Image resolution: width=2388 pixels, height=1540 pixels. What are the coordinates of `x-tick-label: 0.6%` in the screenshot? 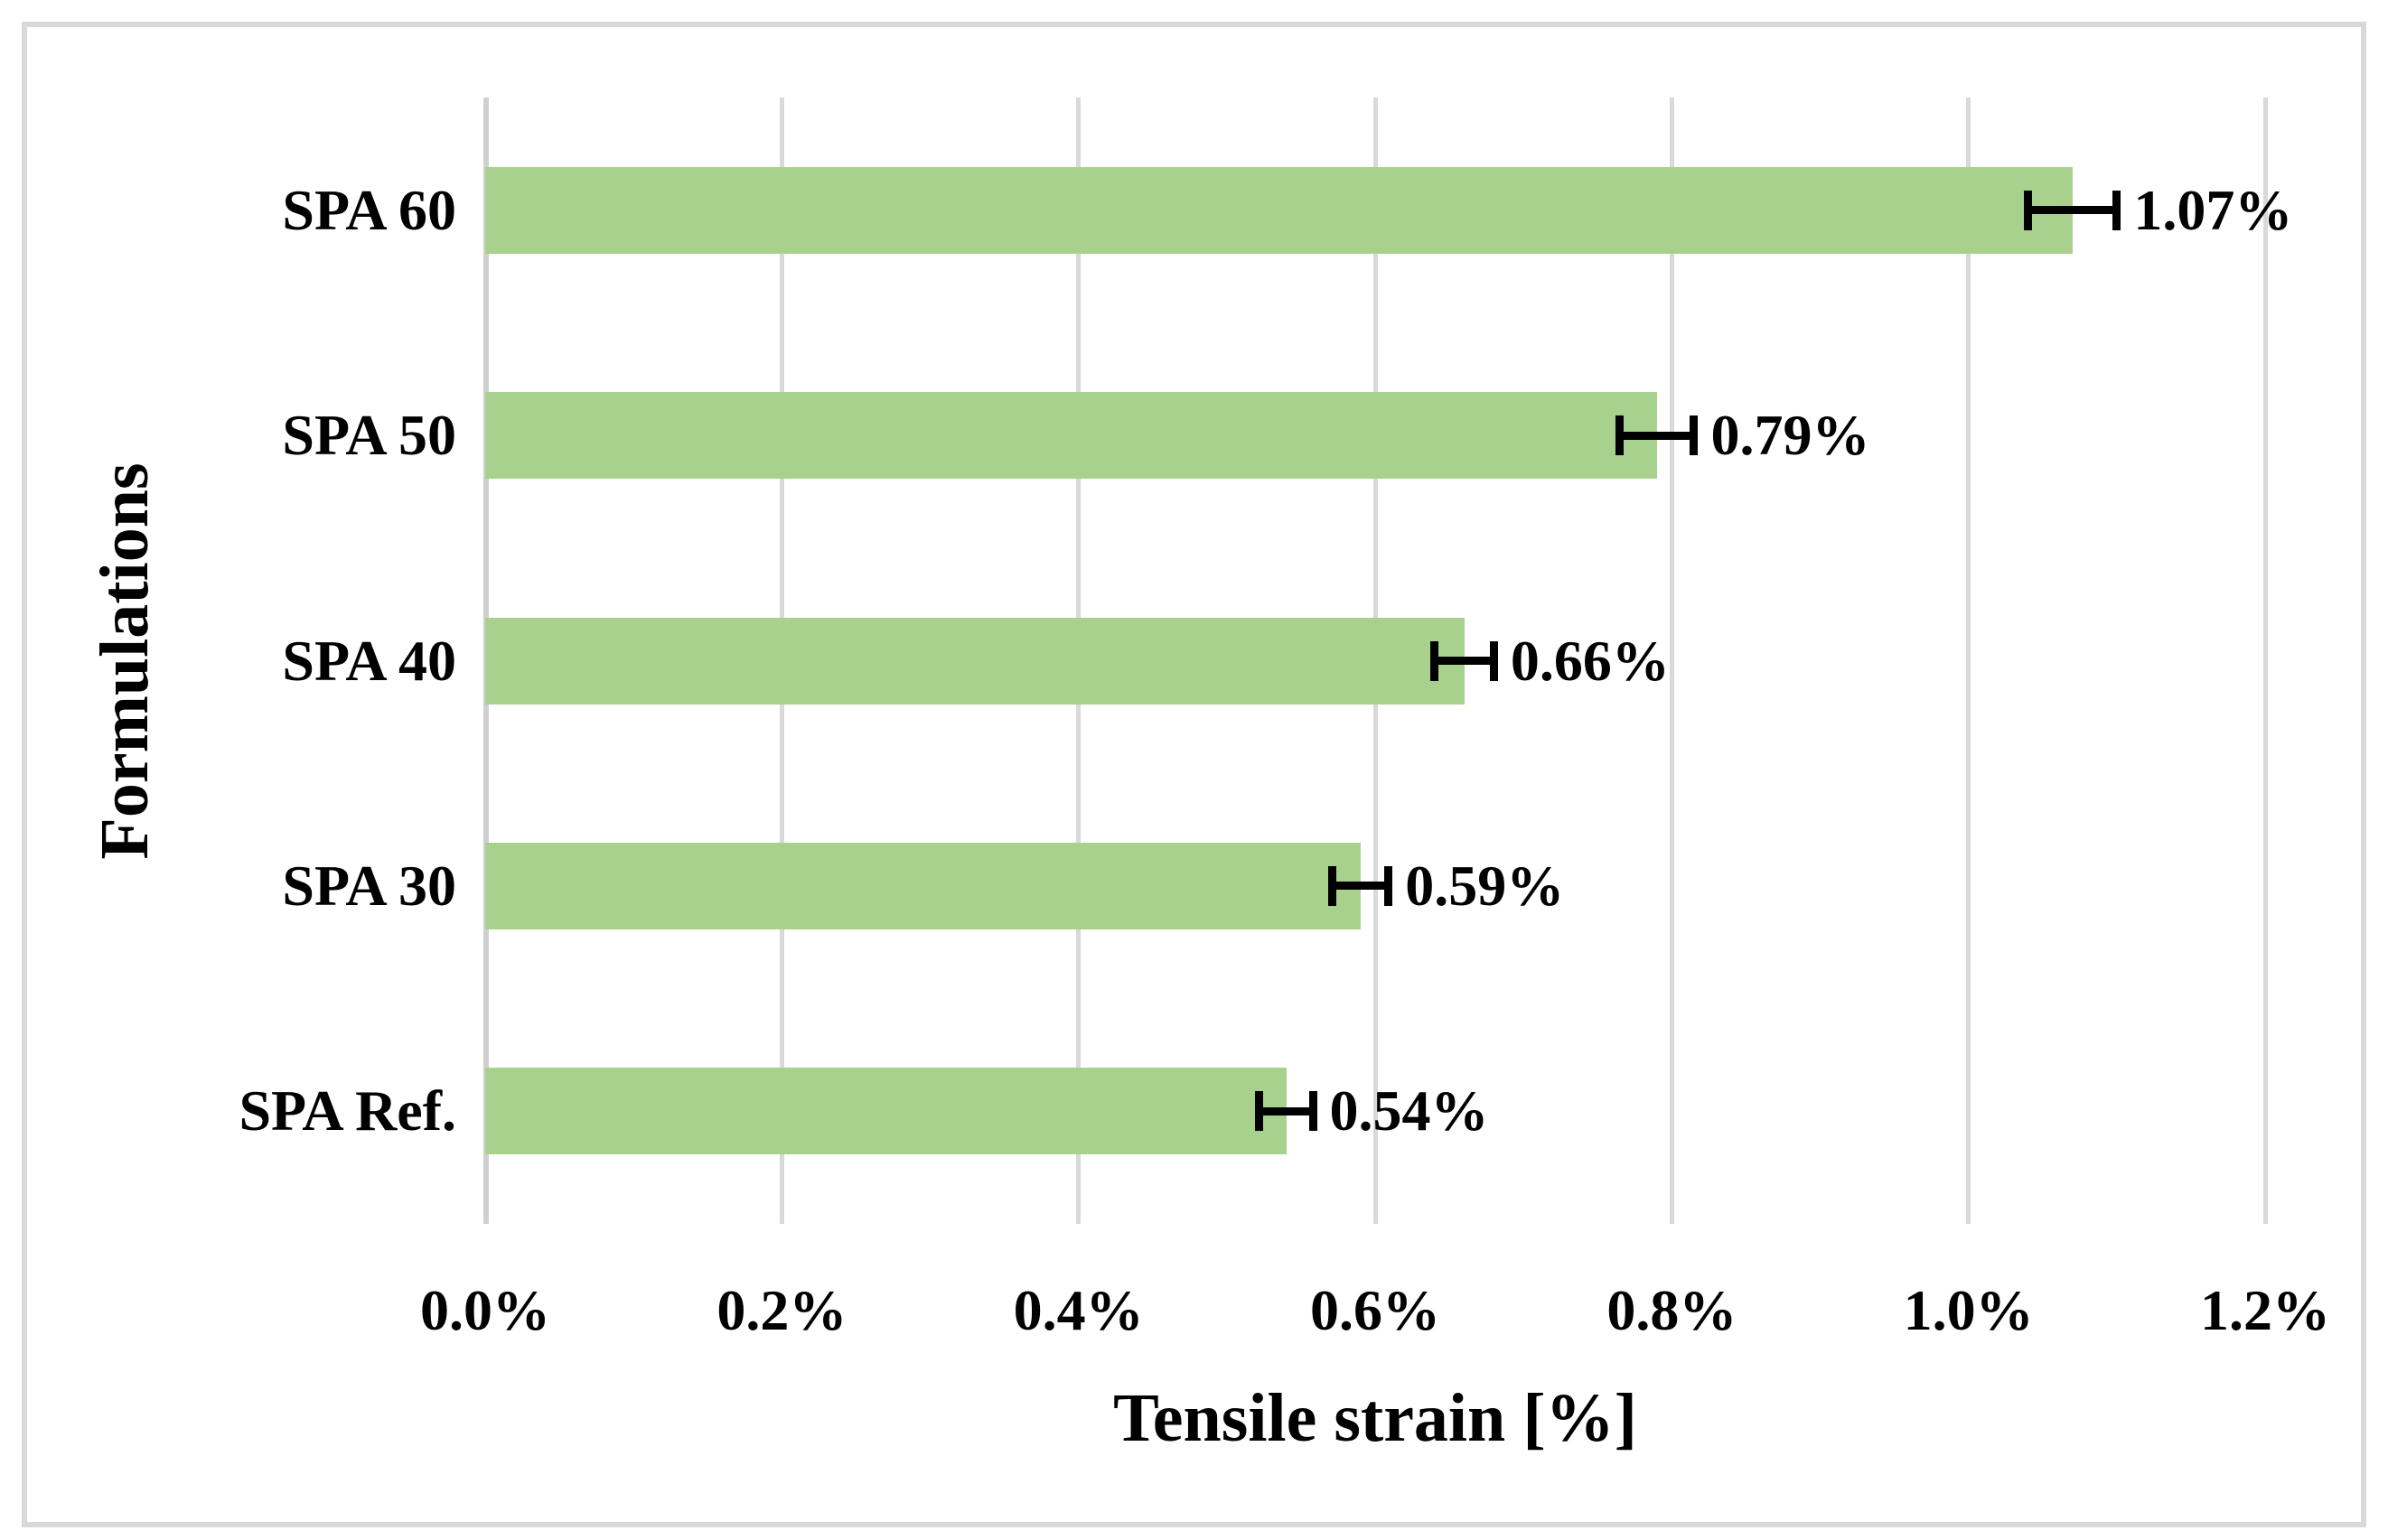 It's located at (1375, 1310).